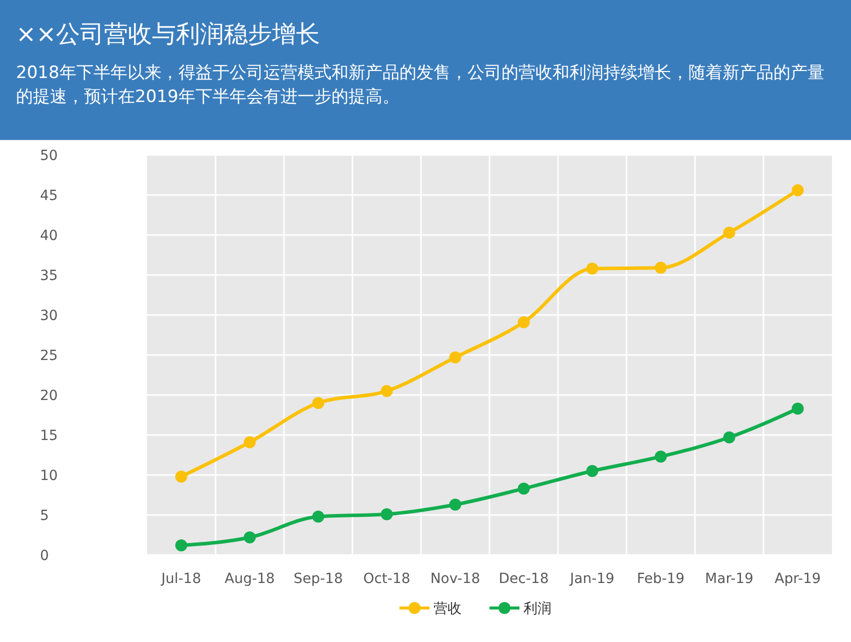 The height and width of the screenshot is (642, 851). Describe the element at coordinates (249, 579) in the screenshot. I see `x-tick-label: Aug-18` at that location.